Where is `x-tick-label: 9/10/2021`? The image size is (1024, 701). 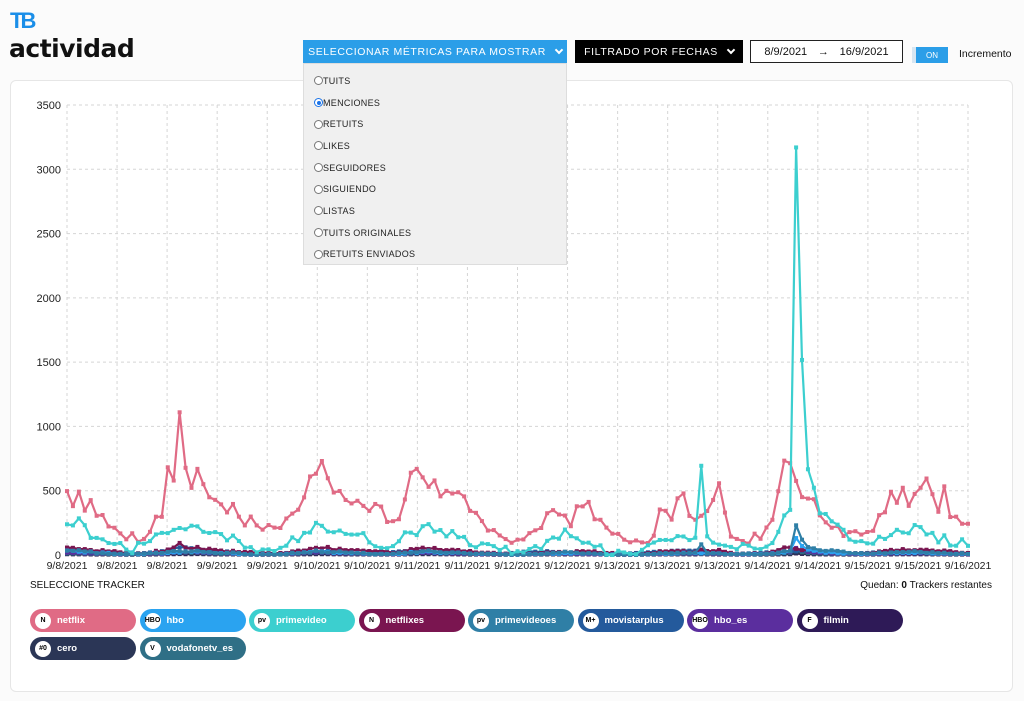 x-tick-label: 9/10/2021 is located at coordinates (367, 565).